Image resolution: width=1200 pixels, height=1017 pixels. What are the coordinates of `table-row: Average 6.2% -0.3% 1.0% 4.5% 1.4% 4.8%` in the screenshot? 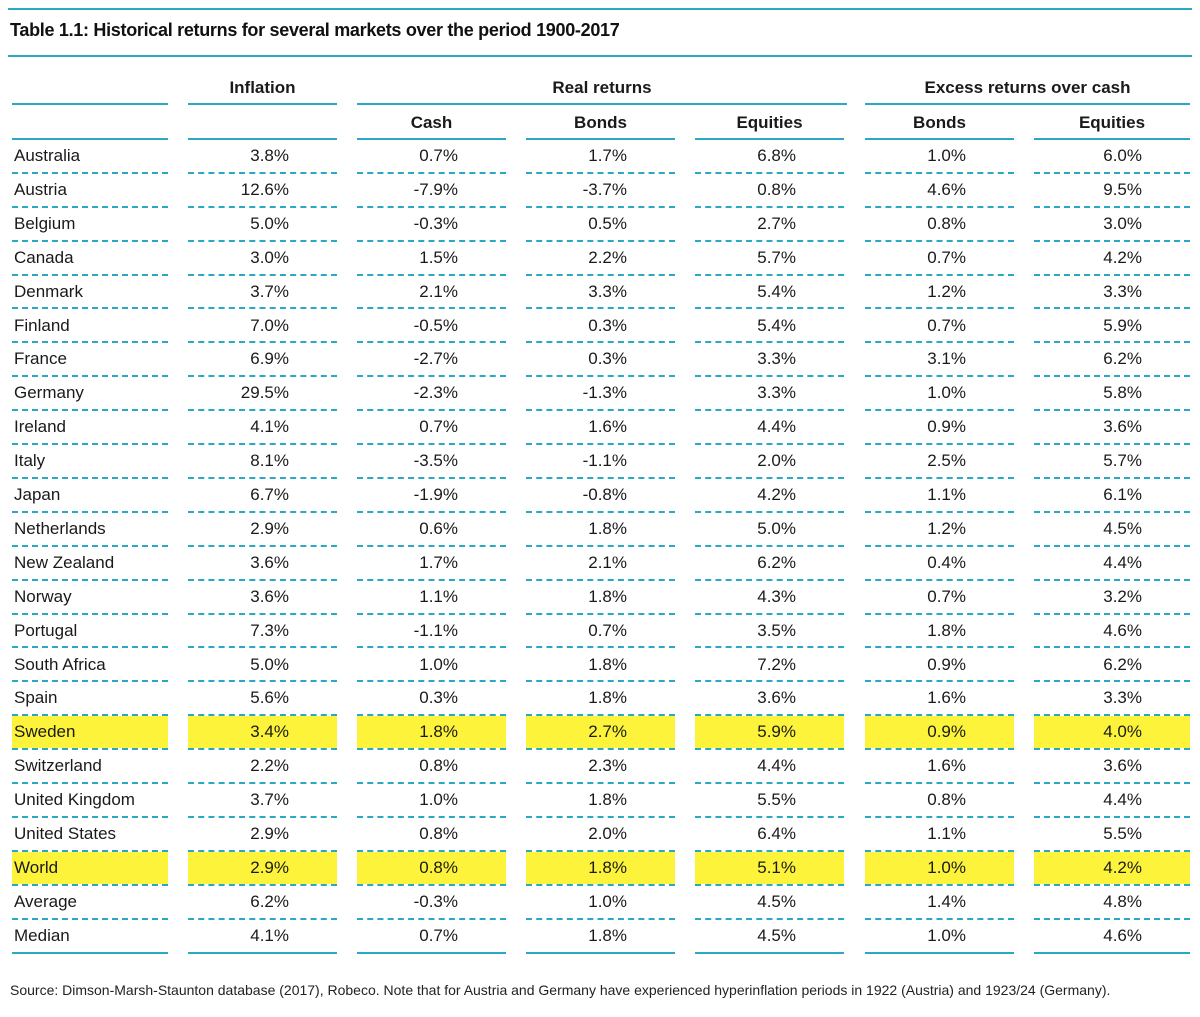 It's located at (600, 903).